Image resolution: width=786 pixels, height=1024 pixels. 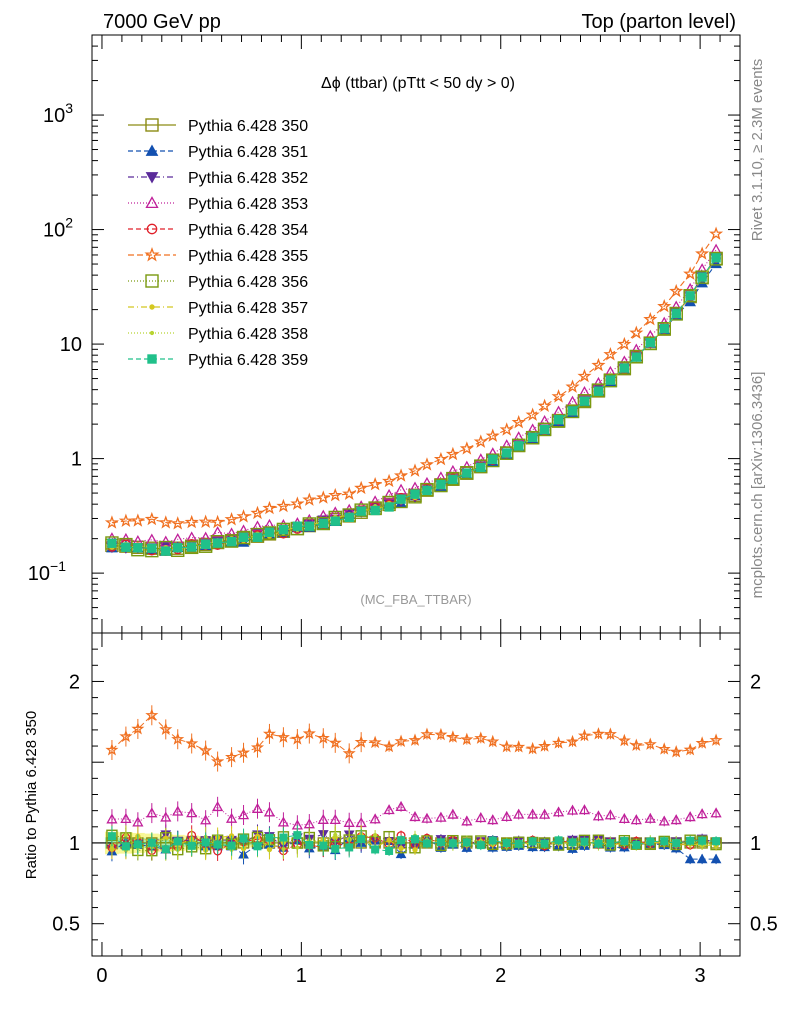 I want to click on legend-label: Pythia 6.428 352, so click(x=248, y=178).